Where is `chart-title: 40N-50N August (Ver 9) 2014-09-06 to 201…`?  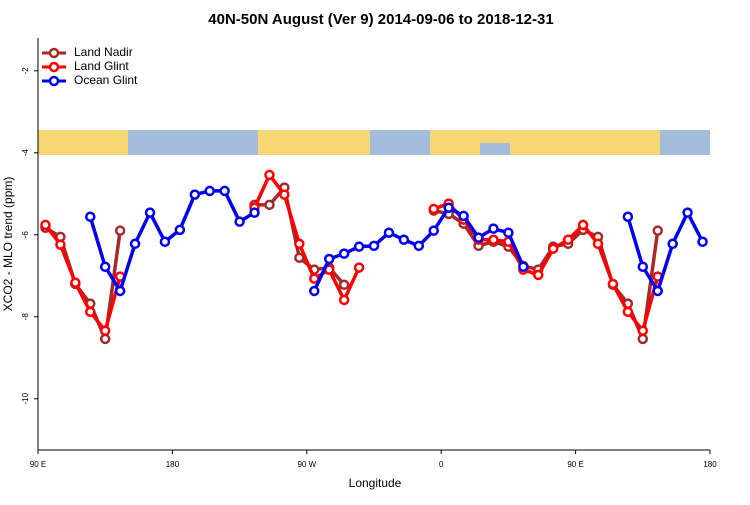
chart-title: 40N-50N August (Ver 9) 2014-09-06 to 201… is located at coordinates (380, 19).